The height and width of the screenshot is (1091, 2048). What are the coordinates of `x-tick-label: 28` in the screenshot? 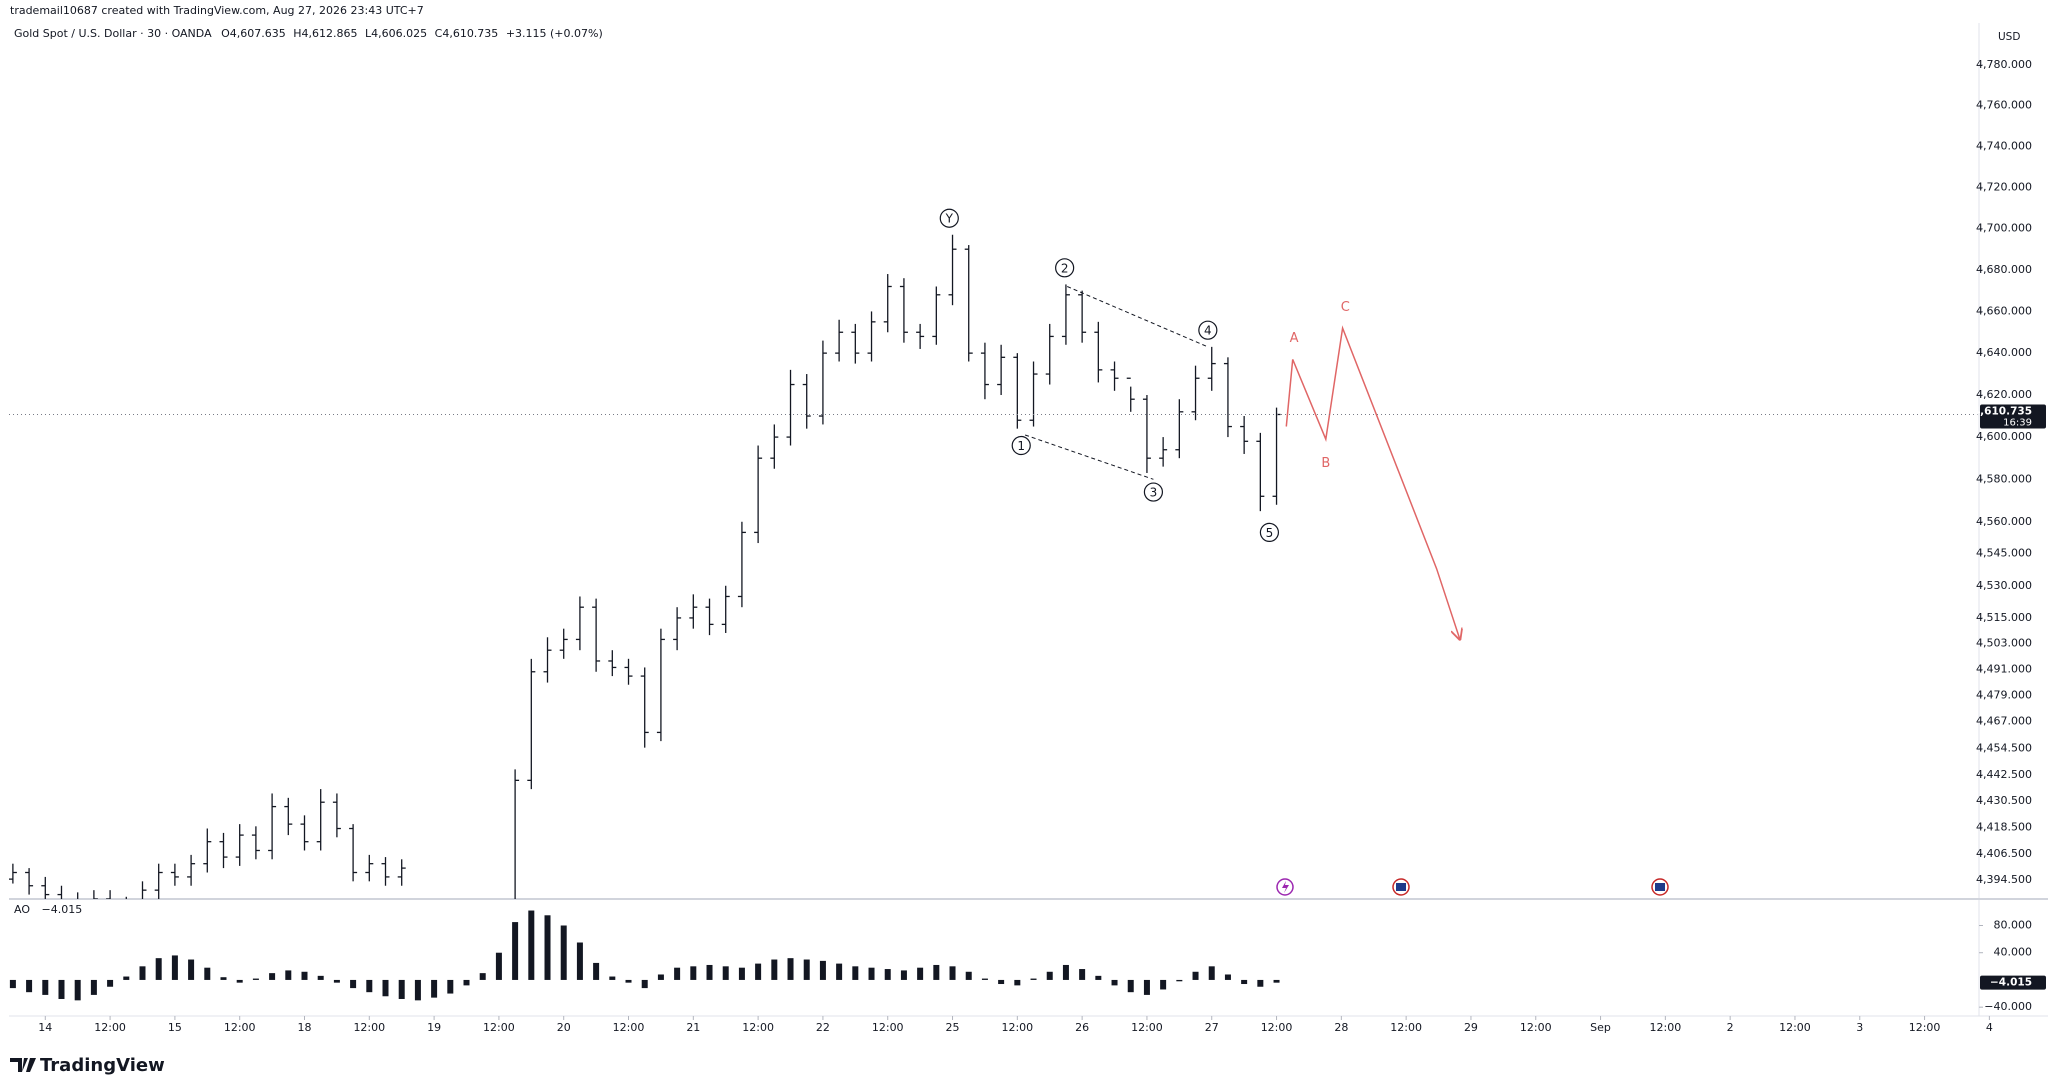 It's located at (1341, 1027).